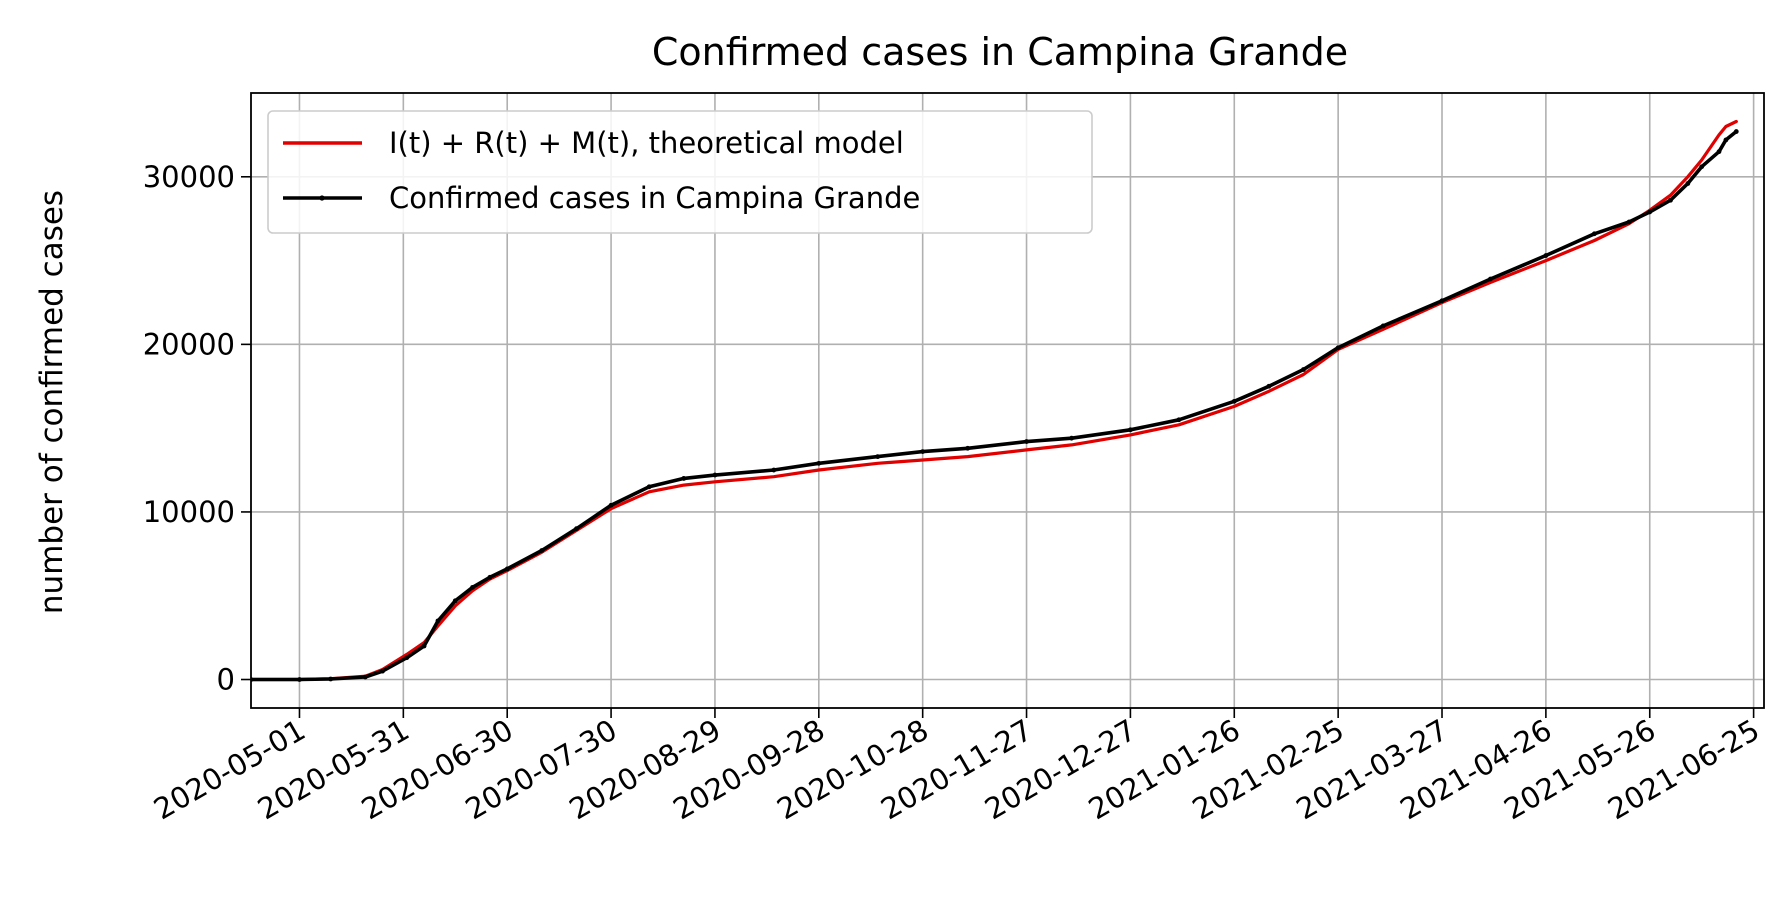 The height and width of the screenshot is (921, 1791). I want to click on y-tick-label: 30000, so click(189, 177).